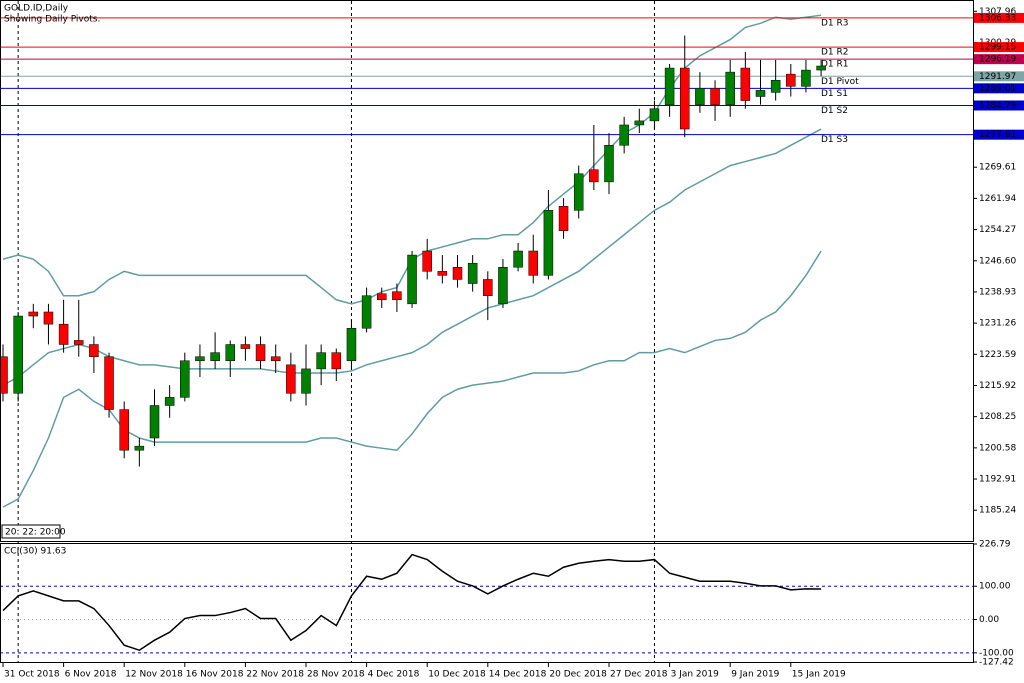 Image resolution: width=1024 pixels, height=683 pixels. Describe the element at coordinates (997, 448) in the screenshot. I see `y-tick-label: 1200.58` at that location.